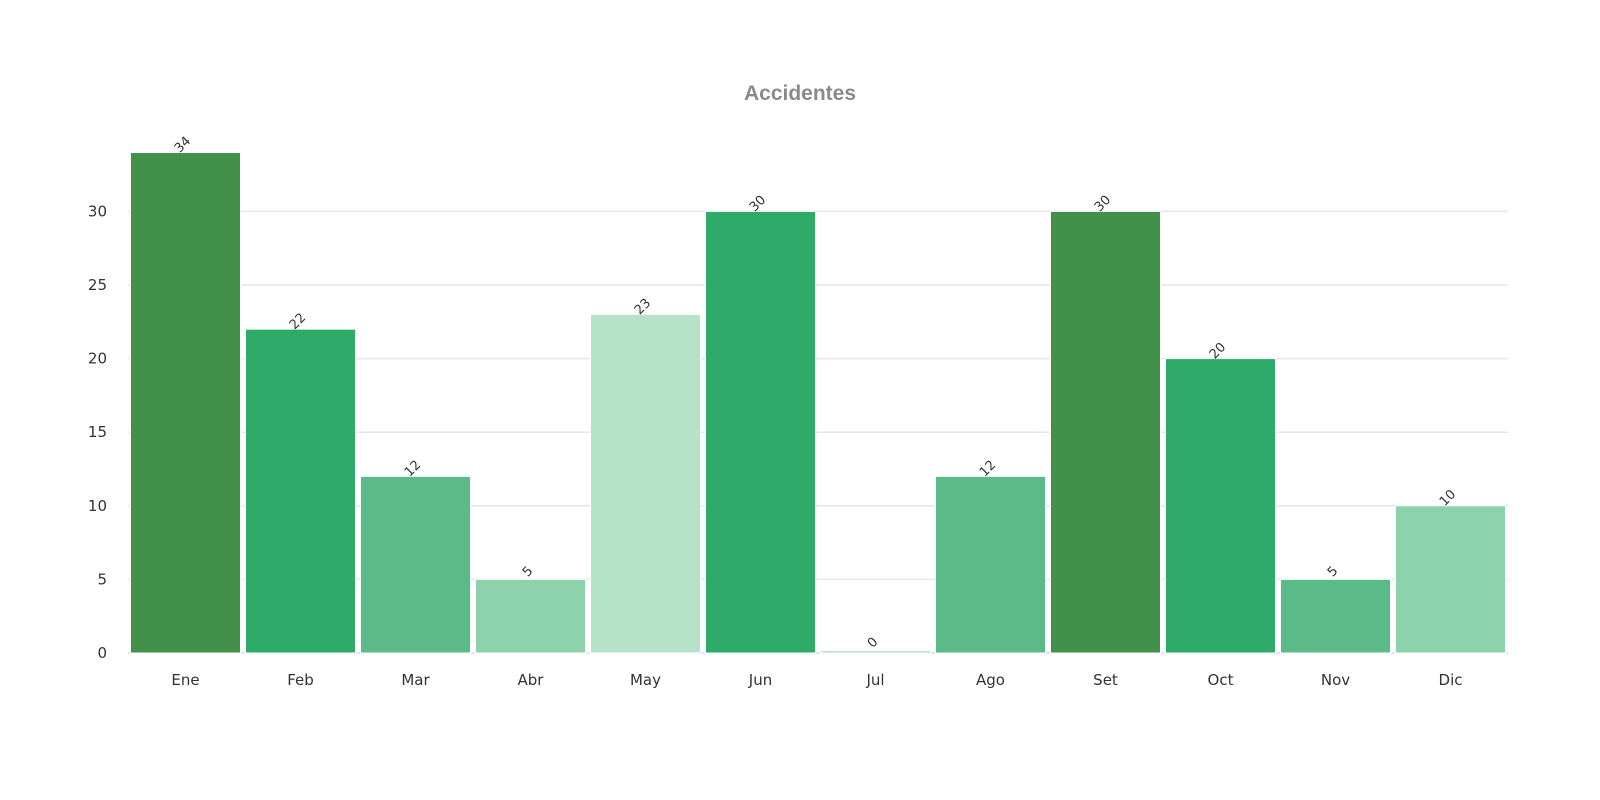 The width and height of the screenshot is (1600, 800). I want to click on x-tick-label: Nov, so click(1335, 680).